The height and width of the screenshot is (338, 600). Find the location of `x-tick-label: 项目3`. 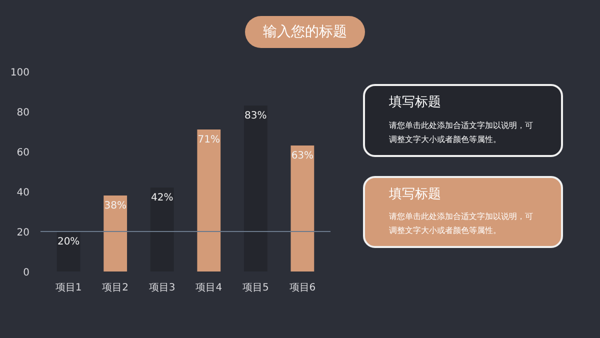

x-tick-label: 项目3 is located at coordinates (162, 288).